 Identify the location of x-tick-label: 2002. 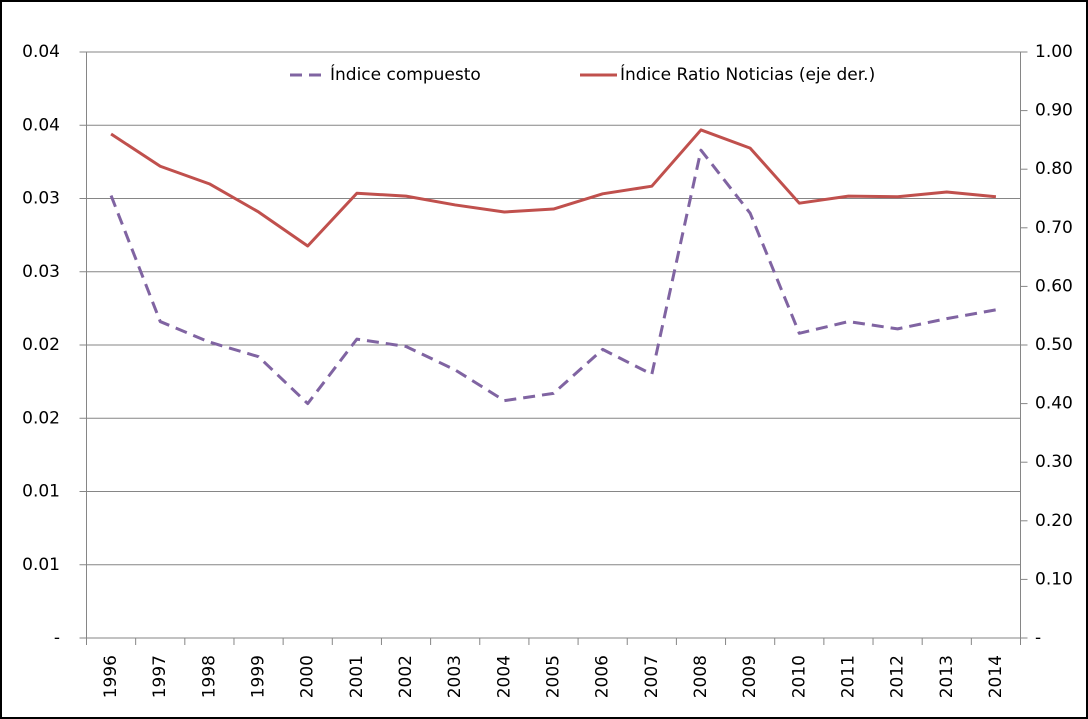
(406, 676).